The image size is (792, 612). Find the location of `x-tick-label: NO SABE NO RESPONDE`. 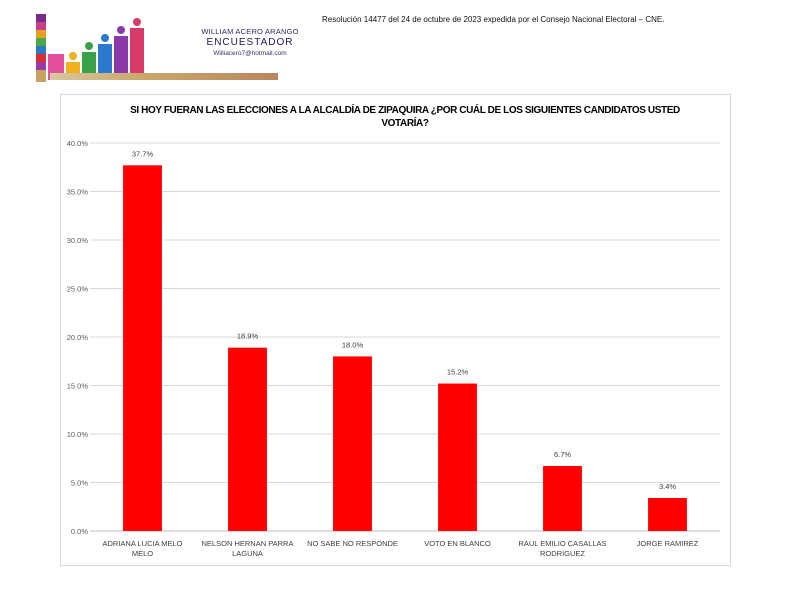

x-tick-label: NO SABE NO RESPONDE is located at coordinates (352, 543).